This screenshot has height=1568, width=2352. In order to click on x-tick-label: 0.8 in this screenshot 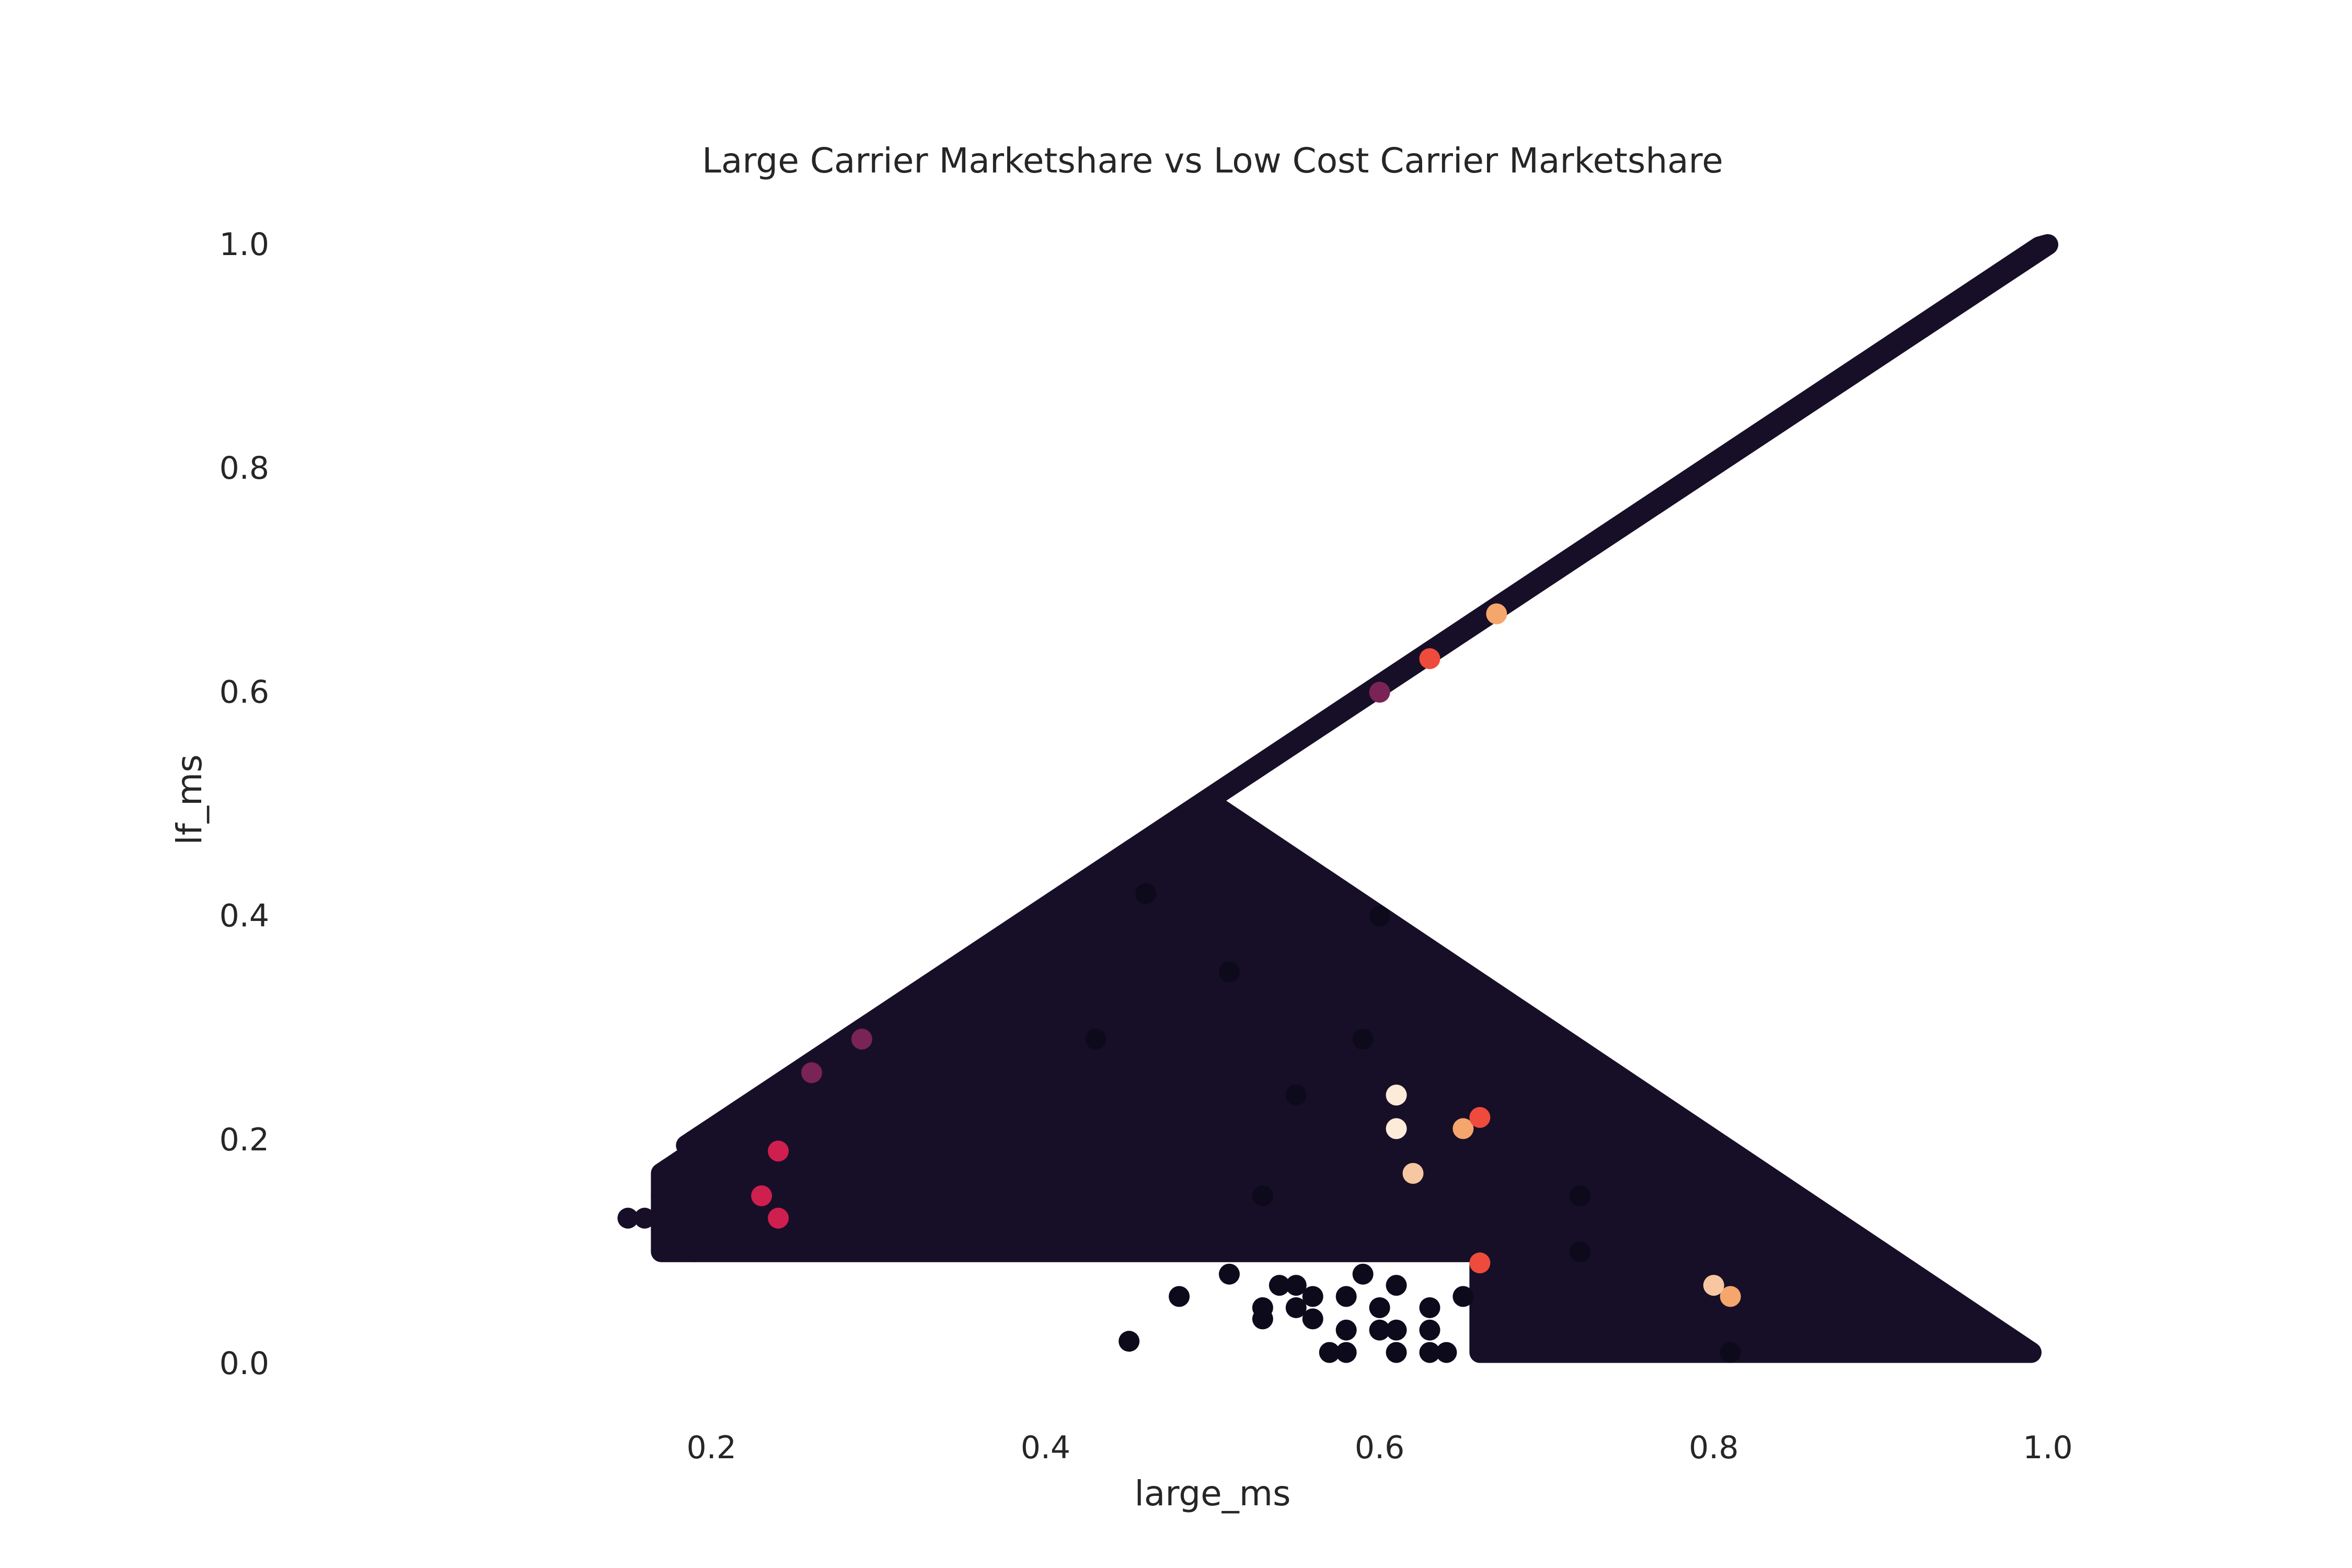, I will do `click(1713, 1447)`.